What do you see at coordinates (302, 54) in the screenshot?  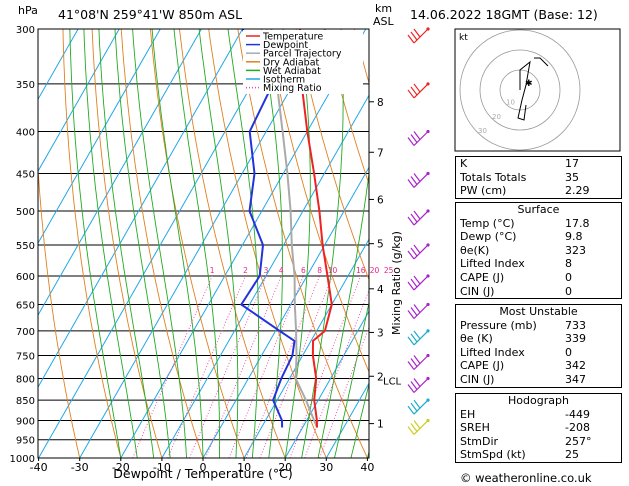 I see `legend-label: Parcel Trajectory` at bounding box center [302, 54].